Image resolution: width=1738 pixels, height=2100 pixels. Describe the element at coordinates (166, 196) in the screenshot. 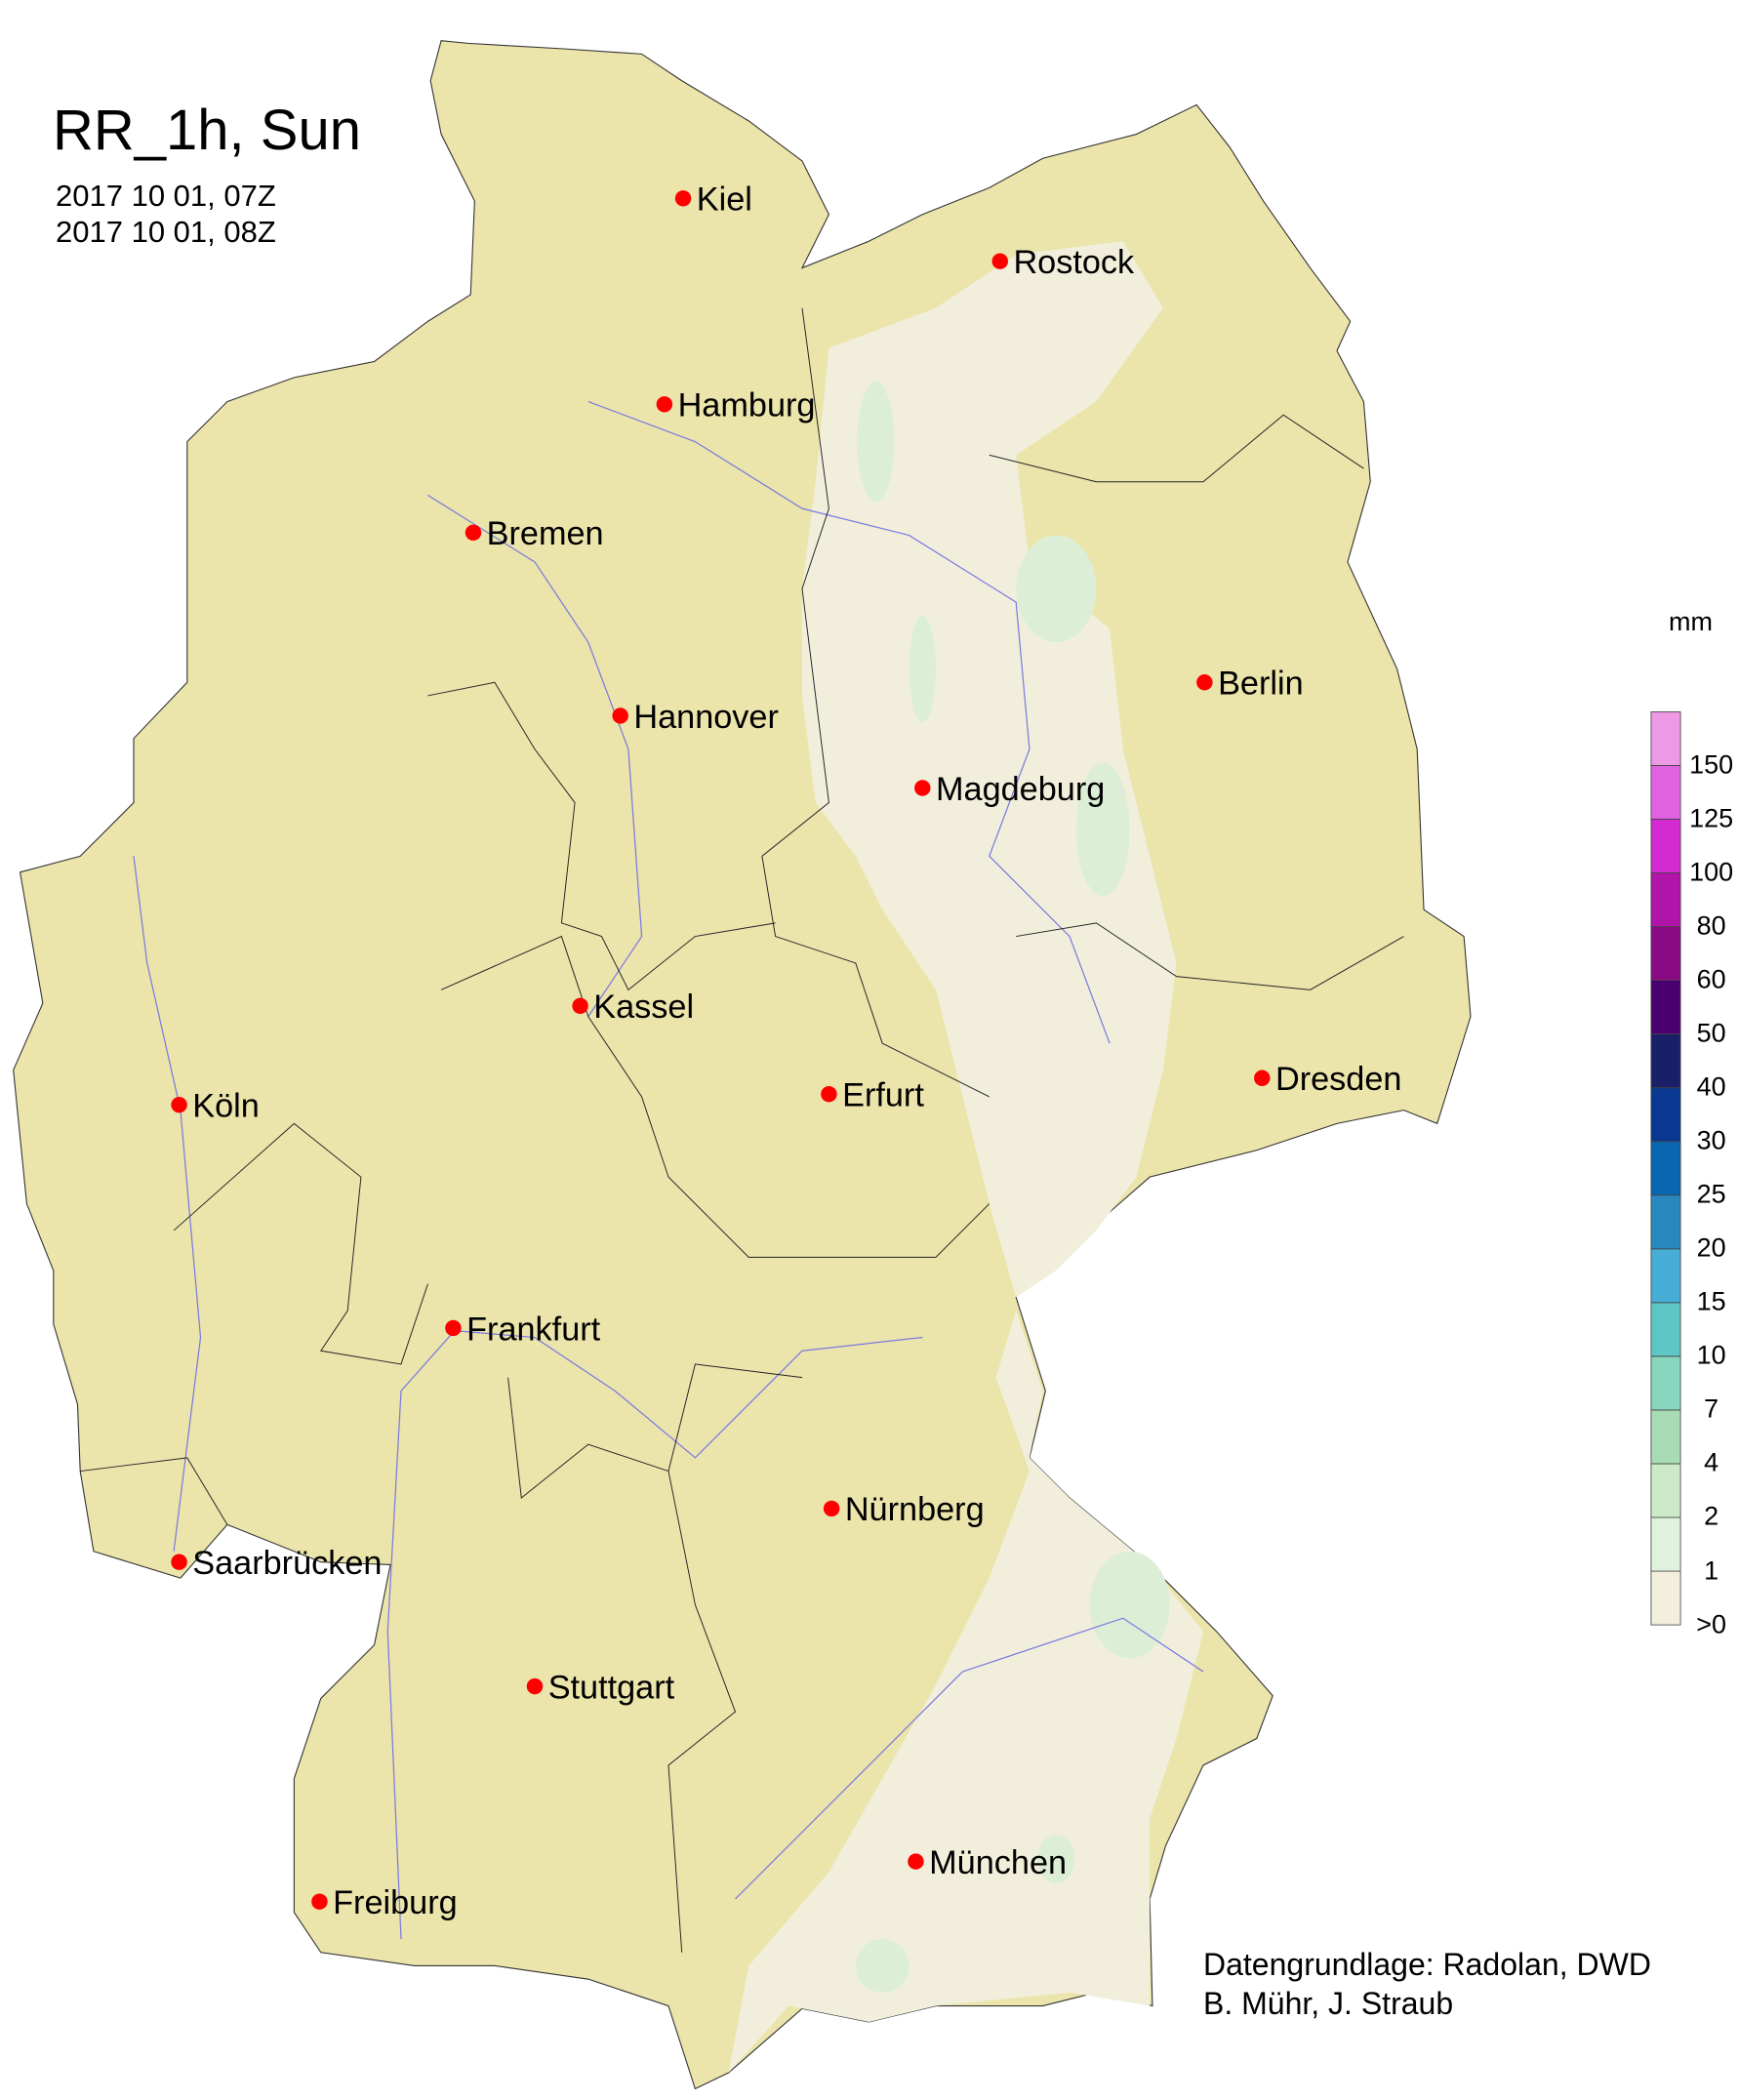

I see `period-start: 2017 10 01, 07Z` at that location.